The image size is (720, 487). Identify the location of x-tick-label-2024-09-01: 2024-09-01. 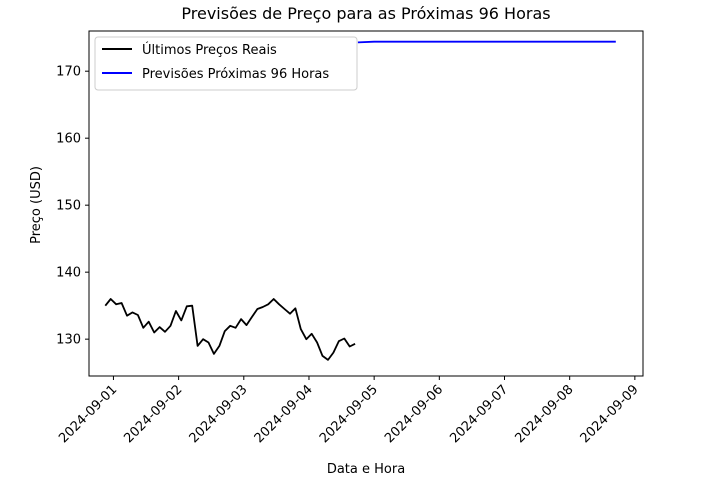
(88, 414).